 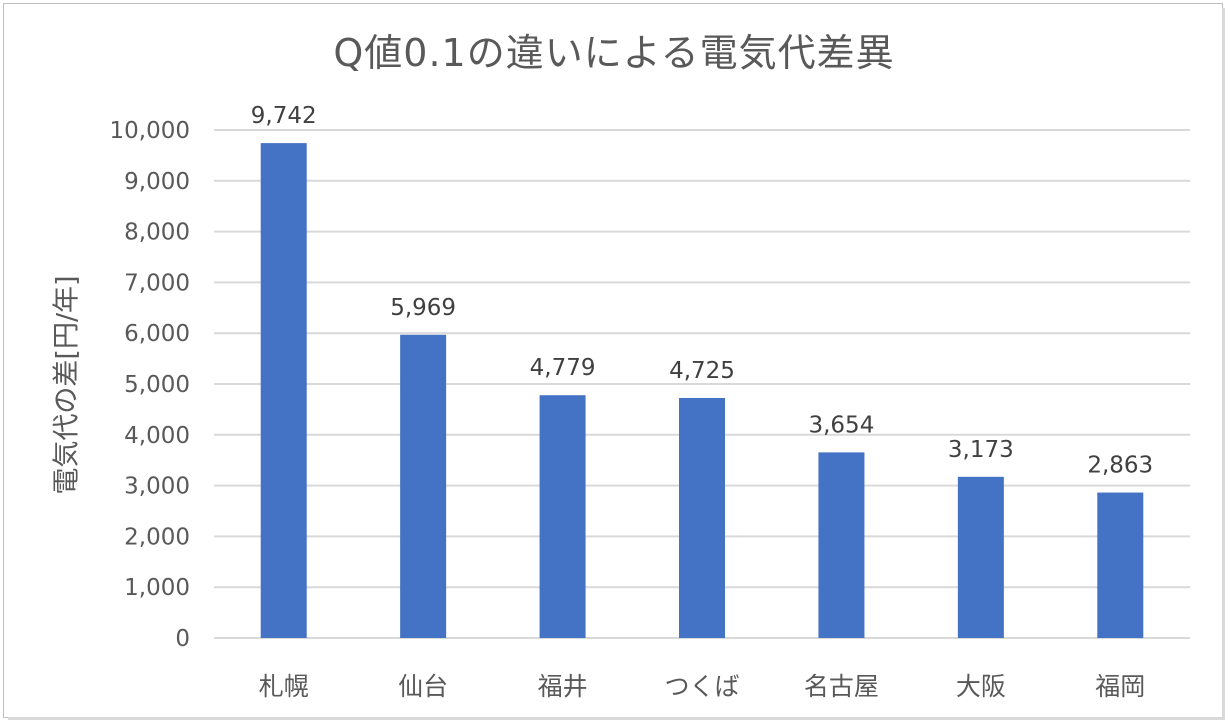 I want to click on y-tick-label: 2,000, so click(x=157, y=537).